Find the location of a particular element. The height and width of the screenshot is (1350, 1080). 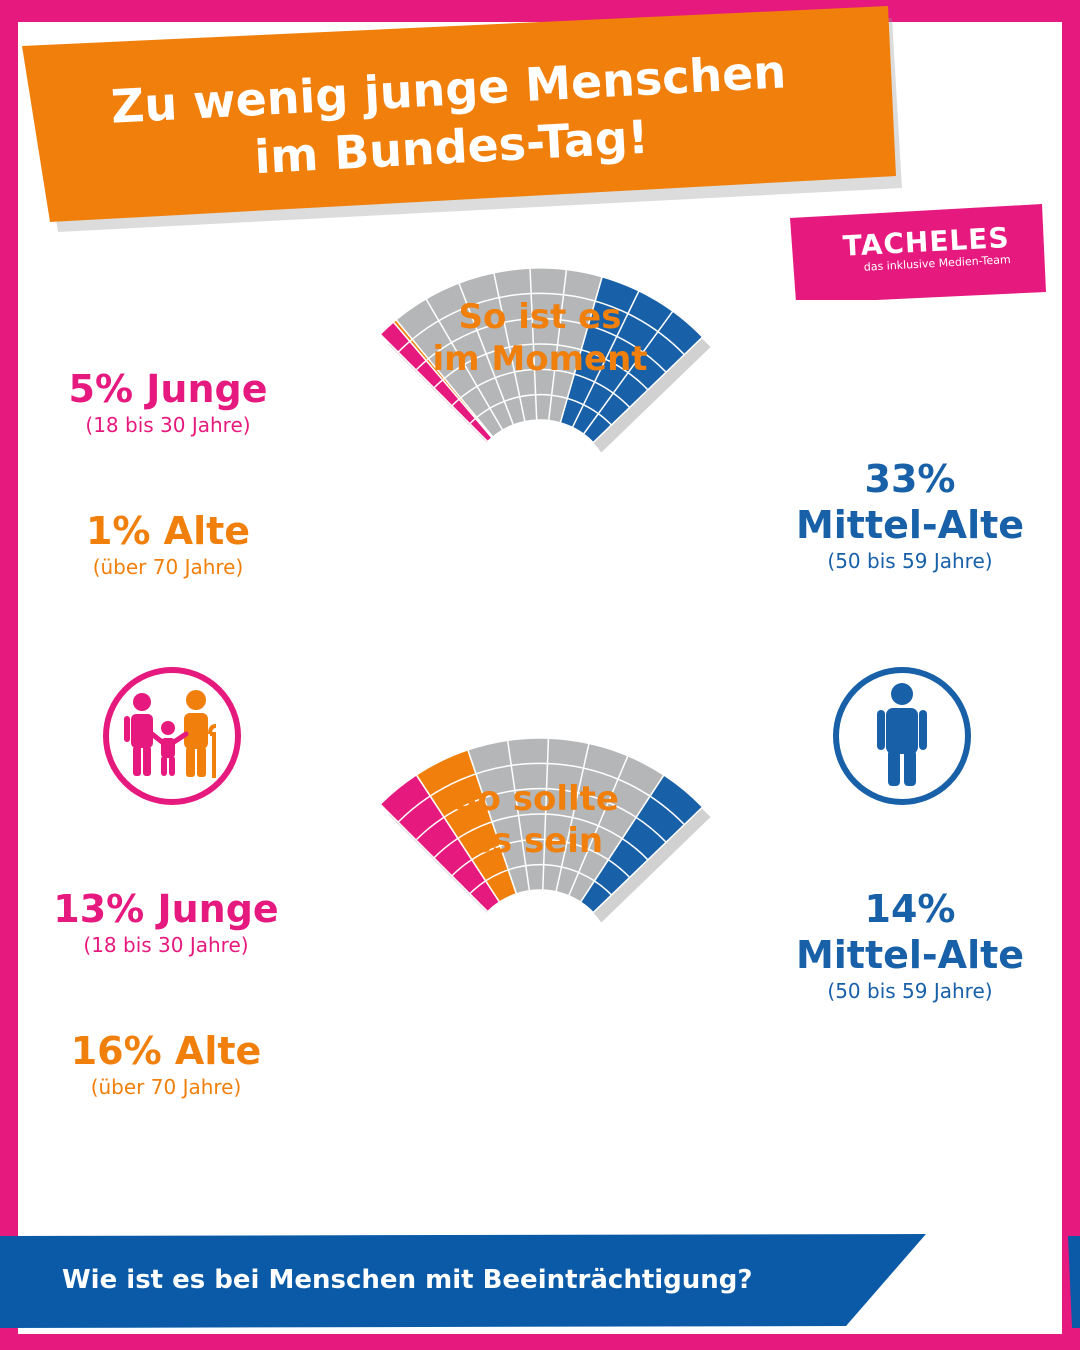

label-mid-current: 33% Mittel-Alte (50 bis 59 Jahre) is located at coordinates (910, 515).